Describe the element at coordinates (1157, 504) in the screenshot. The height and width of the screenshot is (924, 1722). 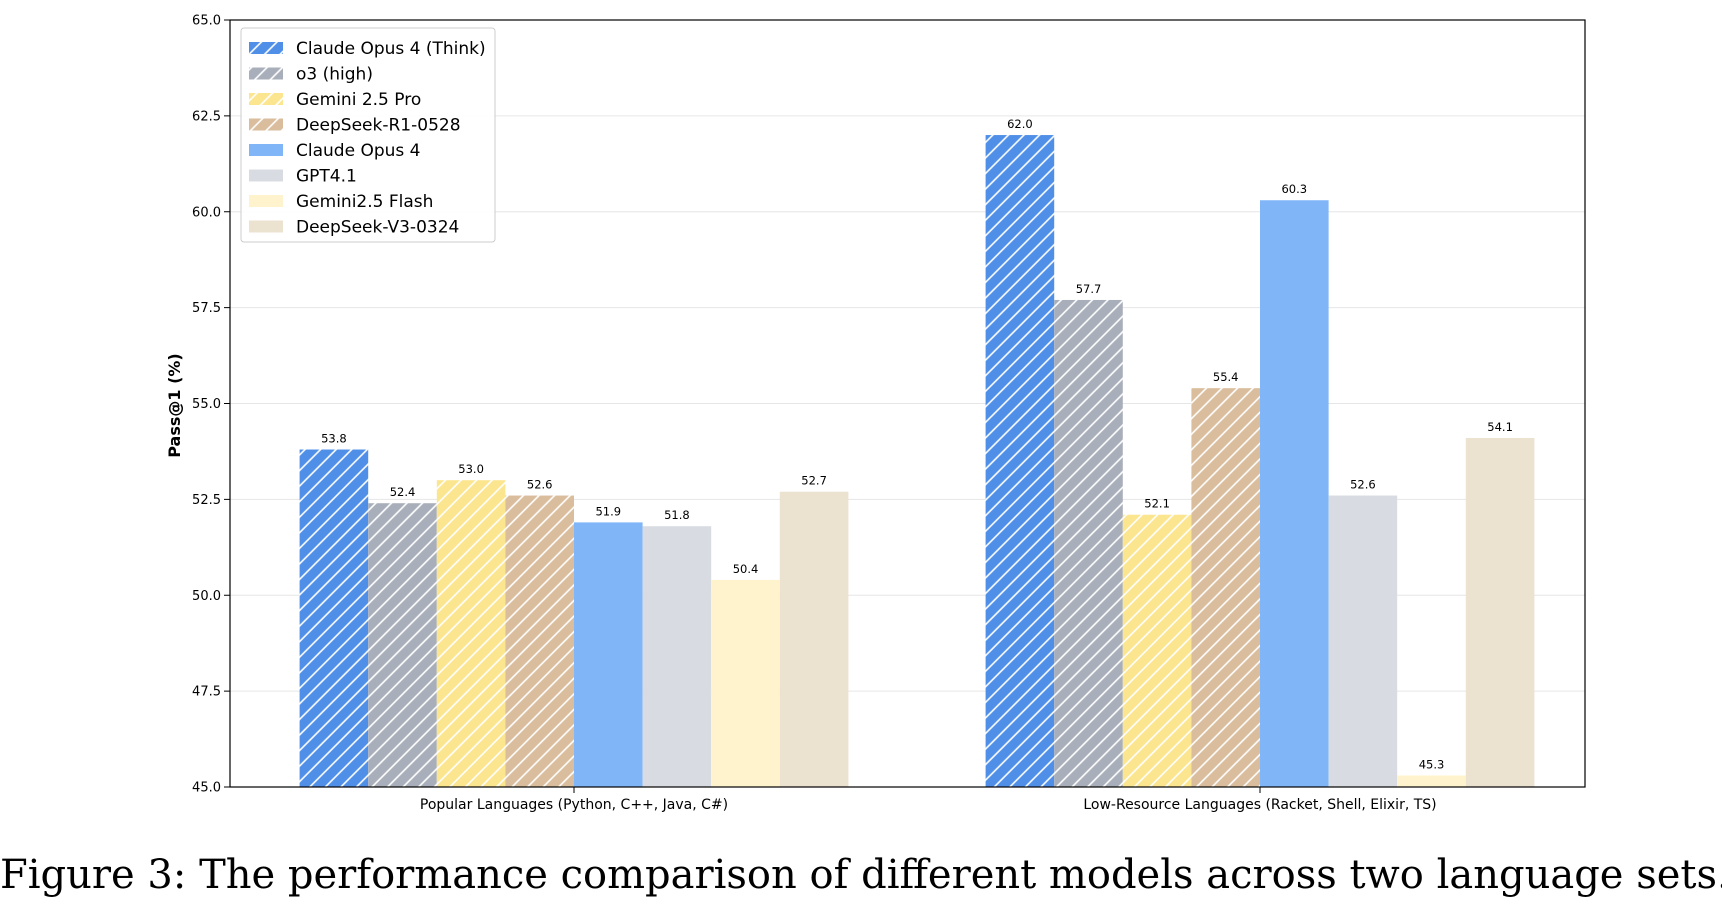
I see `data-label-gemini-2-5-pro-1: 52.1` at that location.